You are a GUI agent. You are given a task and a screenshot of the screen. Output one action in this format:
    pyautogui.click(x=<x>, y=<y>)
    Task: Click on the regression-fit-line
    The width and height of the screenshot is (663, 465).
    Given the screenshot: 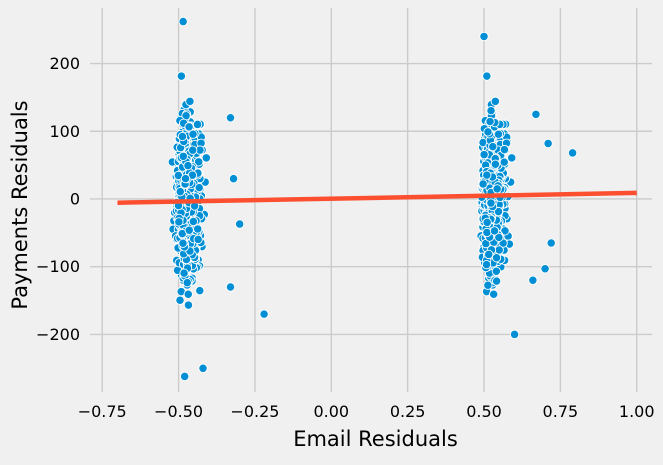 What is the action you would take?
    pyautogui.click(x=377, y=197)
    